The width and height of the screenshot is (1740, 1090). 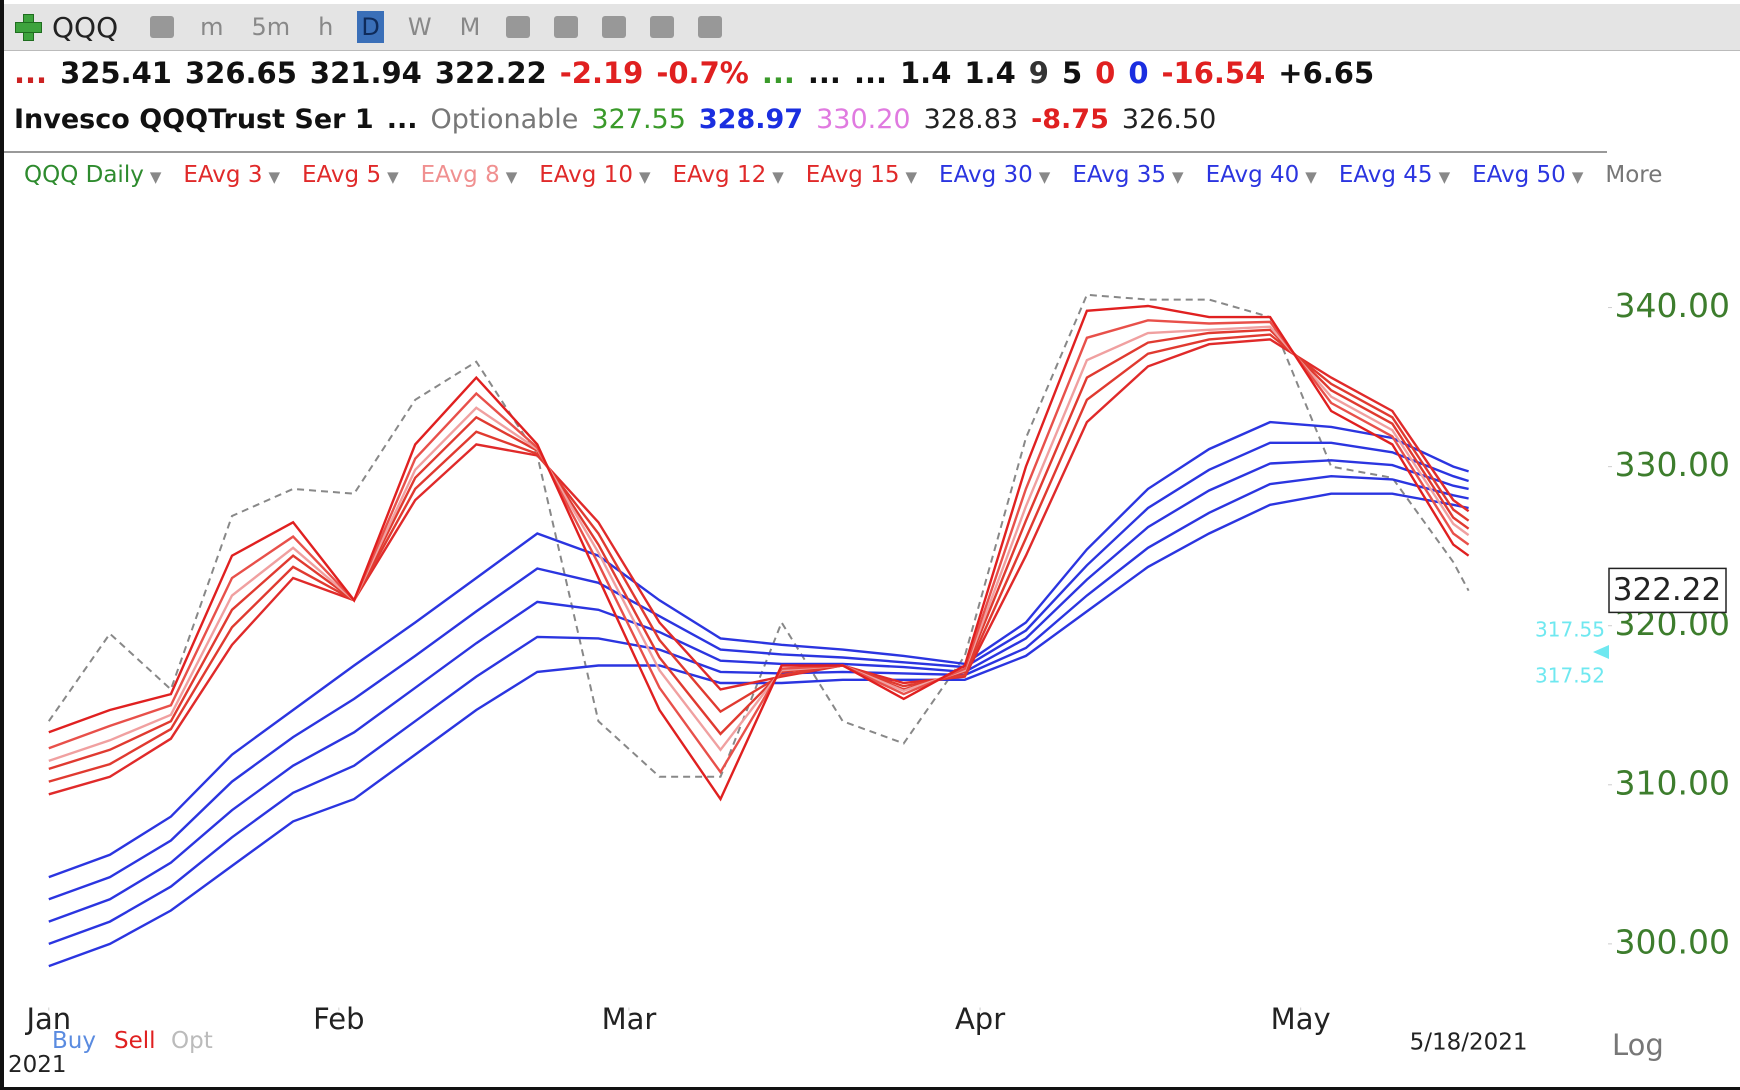 I want to click on legend-item: EAvg 10 ▼, so click(x=594, y=175).